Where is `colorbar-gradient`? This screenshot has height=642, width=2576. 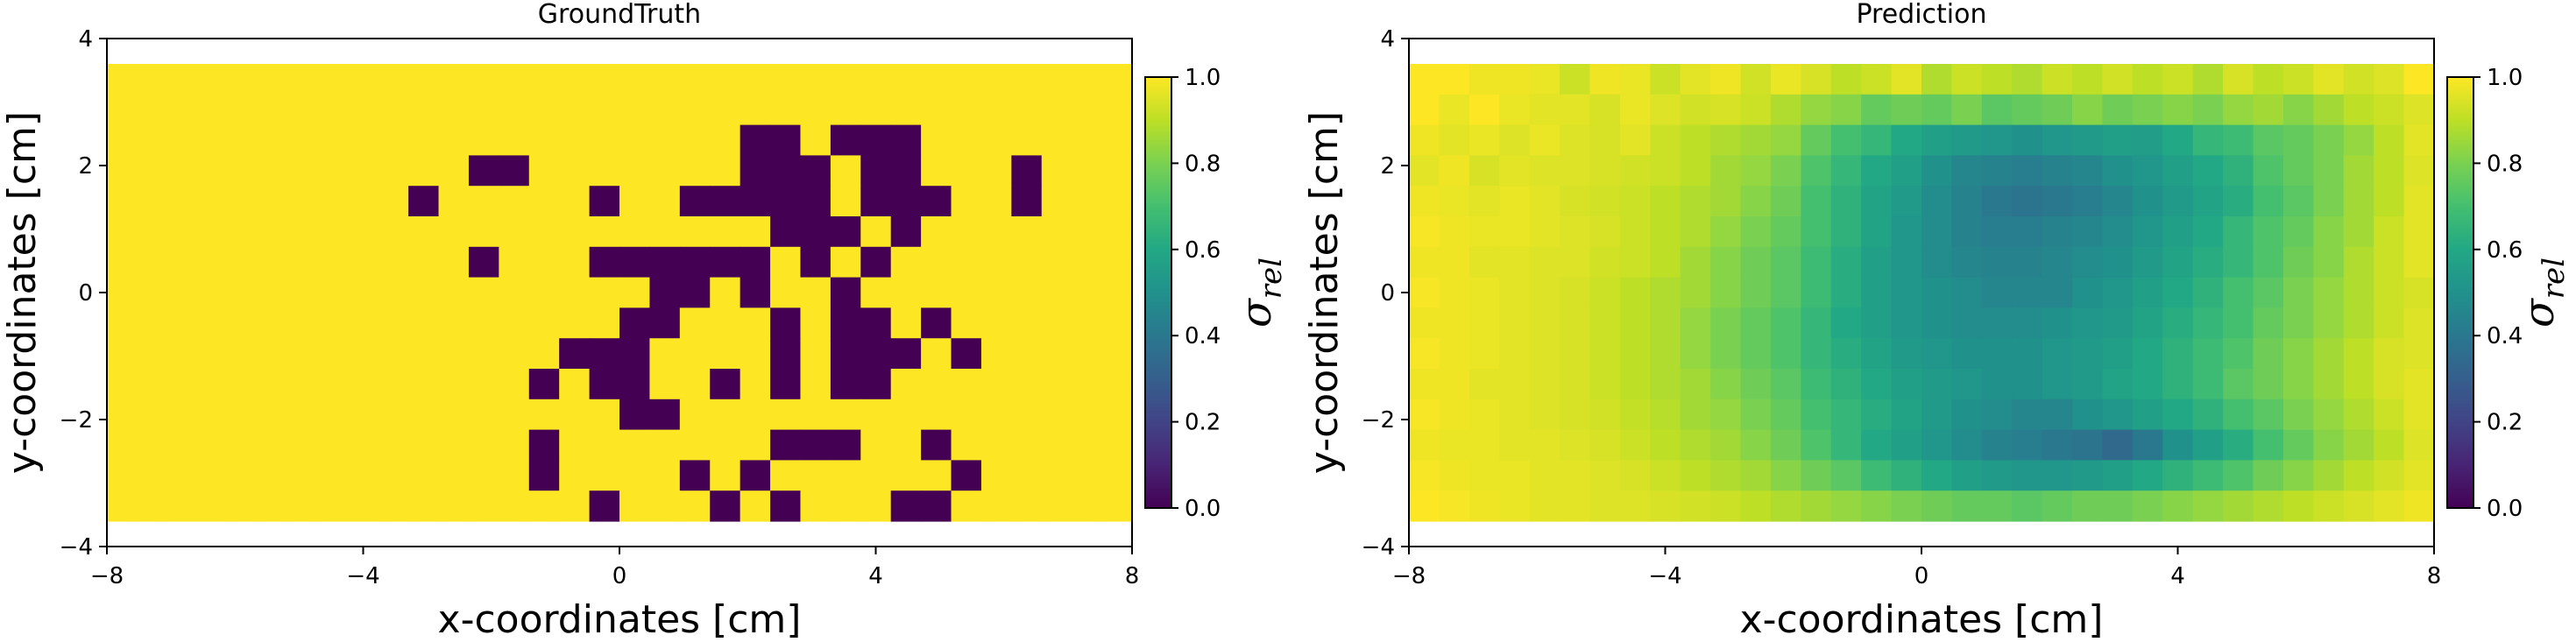
colorbar-gradient is located at coordinates (2460, 292).